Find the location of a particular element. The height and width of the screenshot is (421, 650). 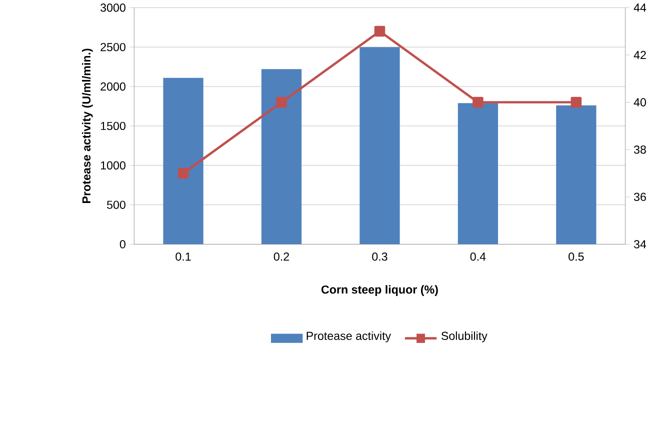

x-tick-label: 0.2 is located at coordinates (281, 256).